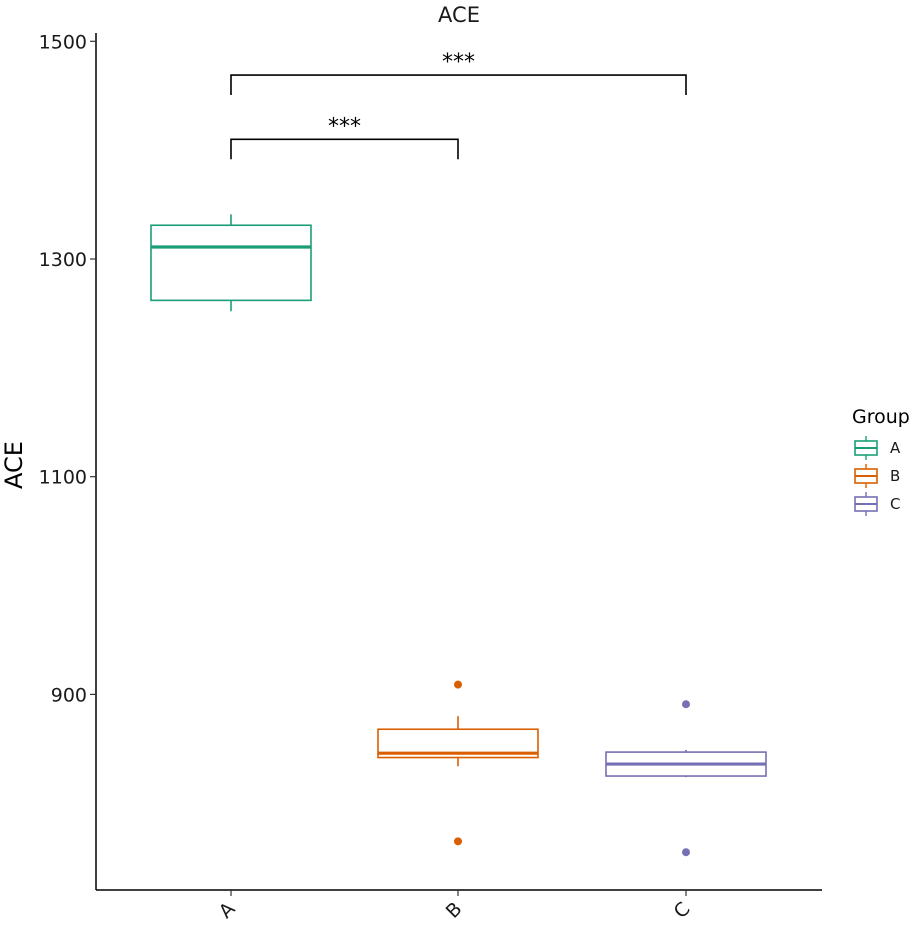 The height and width of the screenshot is (933, 922). I want to click on legend-label: A, so click(895, 448).